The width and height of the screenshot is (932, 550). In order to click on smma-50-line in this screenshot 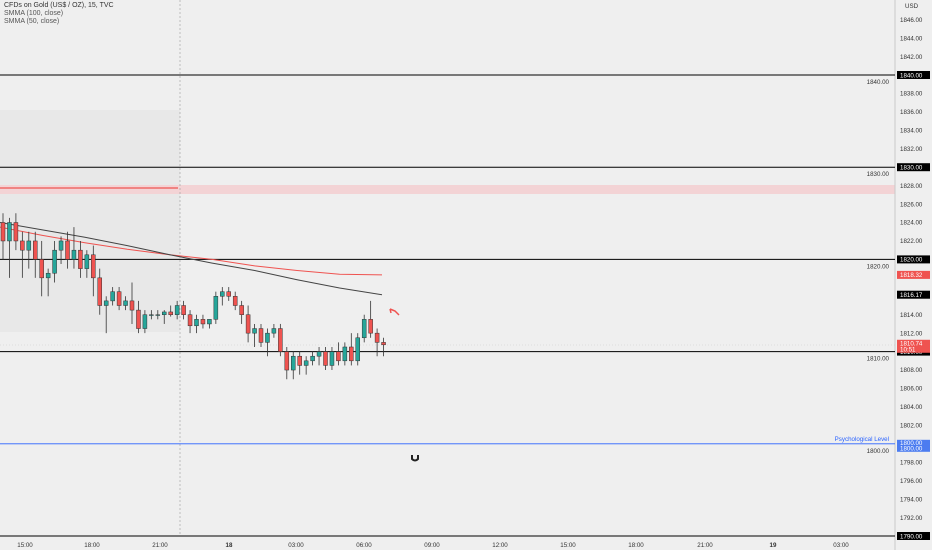, I will do `click(191, 259)`.